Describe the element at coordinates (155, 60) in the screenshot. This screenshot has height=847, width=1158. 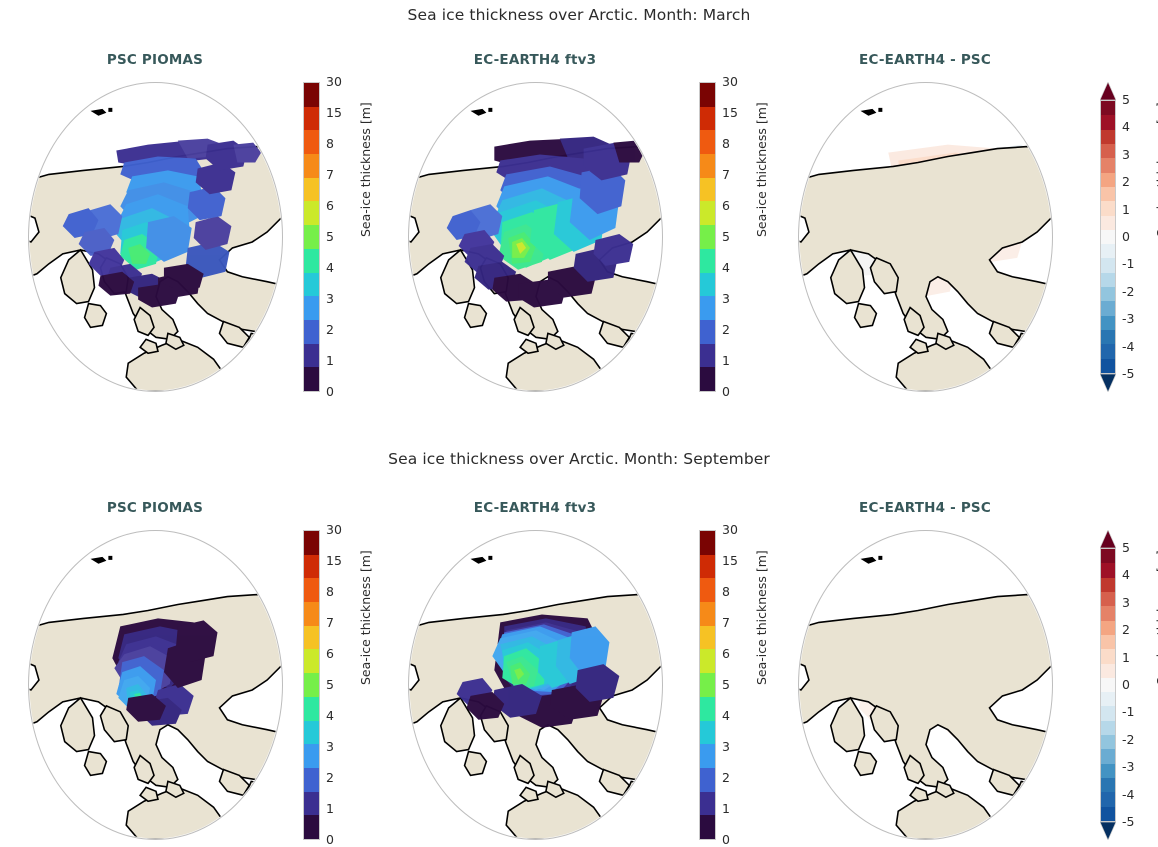
I see `panel-title-march-piomas: PSC PIOMAS` at that location.